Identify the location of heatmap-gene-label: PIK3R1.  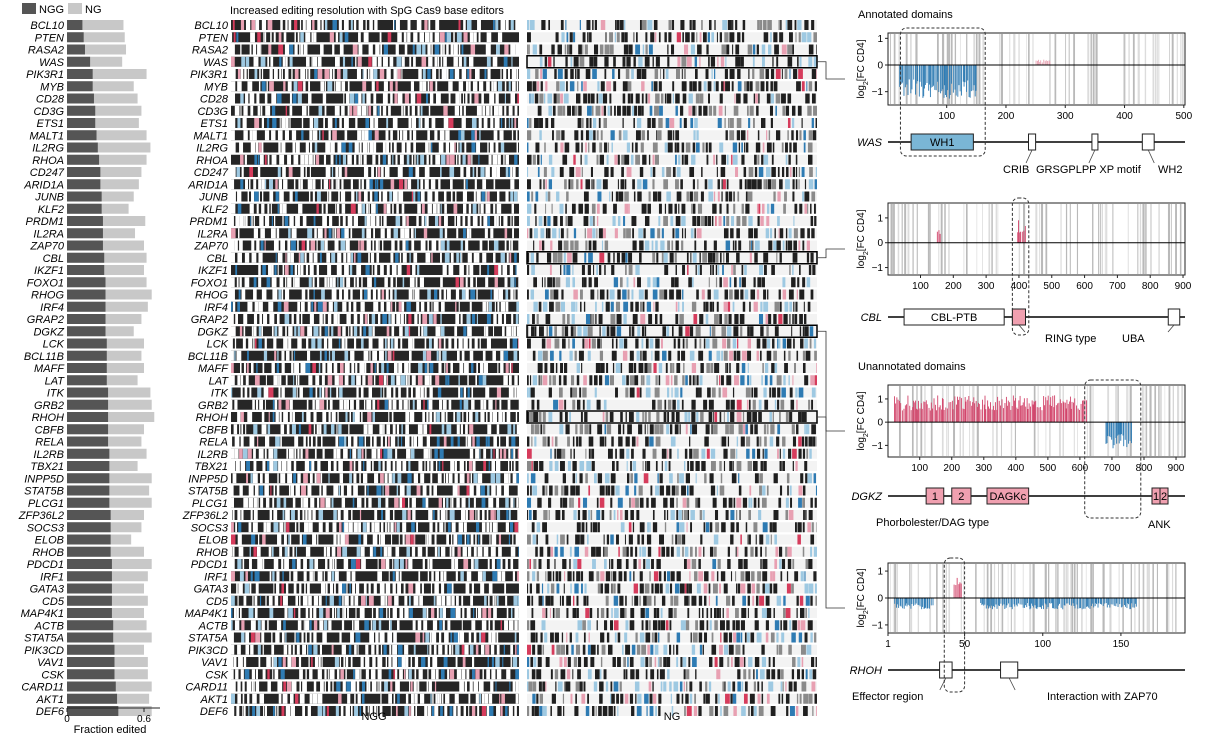
(209, 75).